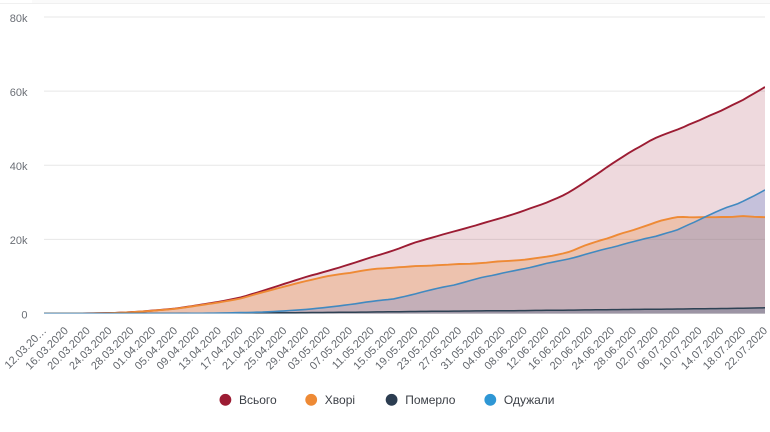 Image resolution: width=770 pixels, height=432 pixels. Describe the element at coordinates (24, 315) in the screenshot. I see `svg-text: 0` at that location.